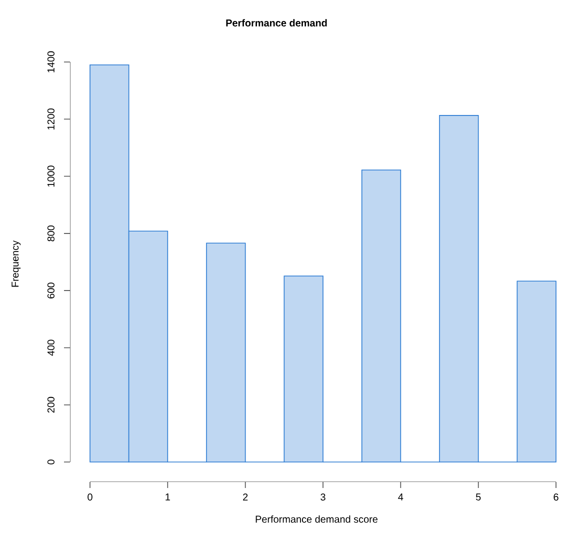 This screenshot has height=549, width=563. What do you see at coordinates (245, 497) in the screenshot?
I see `x-tick-label: 2` at bounding box center [245, 497].